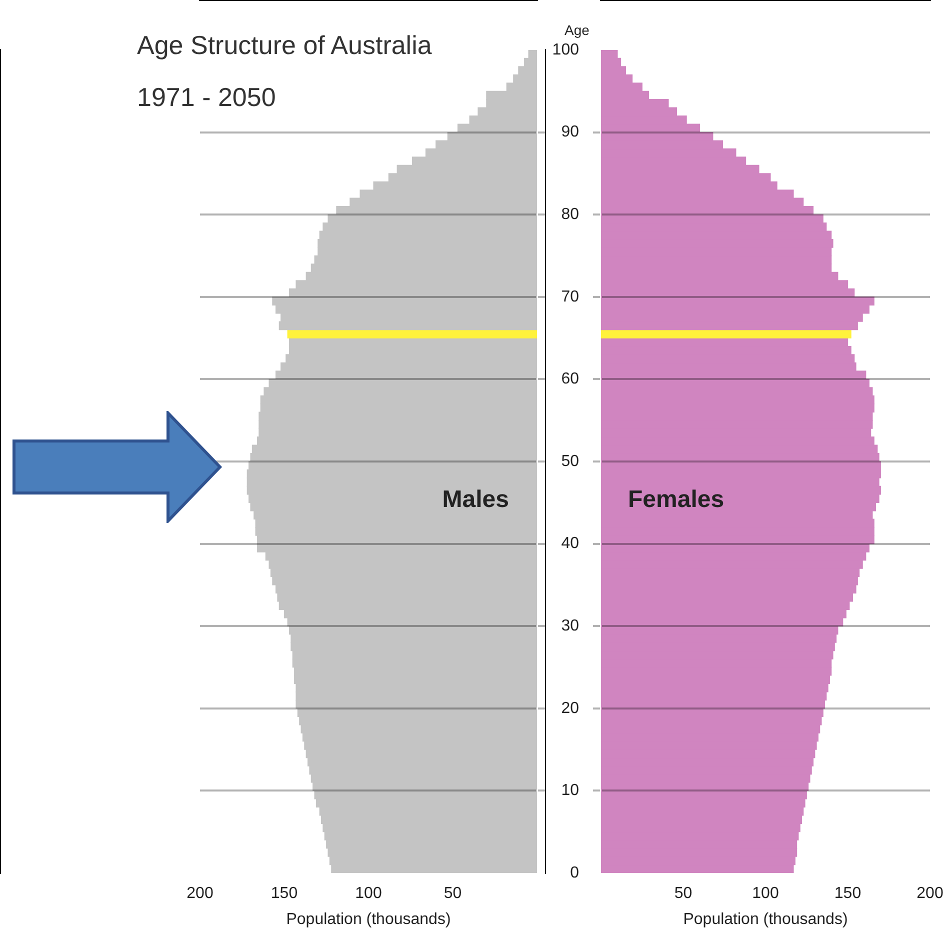 Image resolution: width=949 pixels, height=942 pixels. What do you see at coordinates (575, 873) in the screenshot?
I see `y-tick-label: 0` at bounding box center [575, 873].